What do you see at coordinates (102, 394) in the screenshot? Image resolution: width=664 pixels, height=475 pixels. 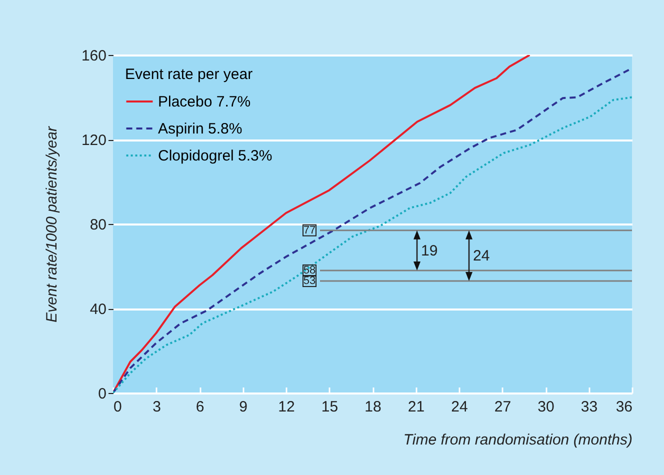 I see `y-tick-label: 0` at bounding box center [102, 394].